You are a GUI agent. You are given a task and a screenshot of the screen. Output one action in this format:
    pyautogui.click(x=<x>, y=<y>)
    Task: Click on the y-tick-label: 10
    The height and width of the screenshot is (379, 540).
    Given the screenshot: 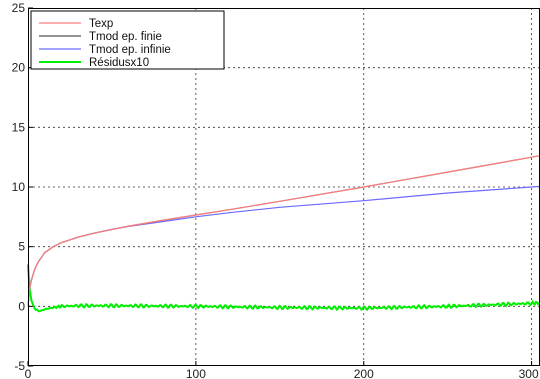 What is the action you would take?
    pyautogui.click(x=19, y=187)
    